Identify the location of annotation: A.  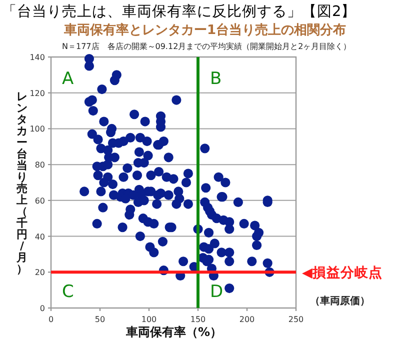
(68, 79).